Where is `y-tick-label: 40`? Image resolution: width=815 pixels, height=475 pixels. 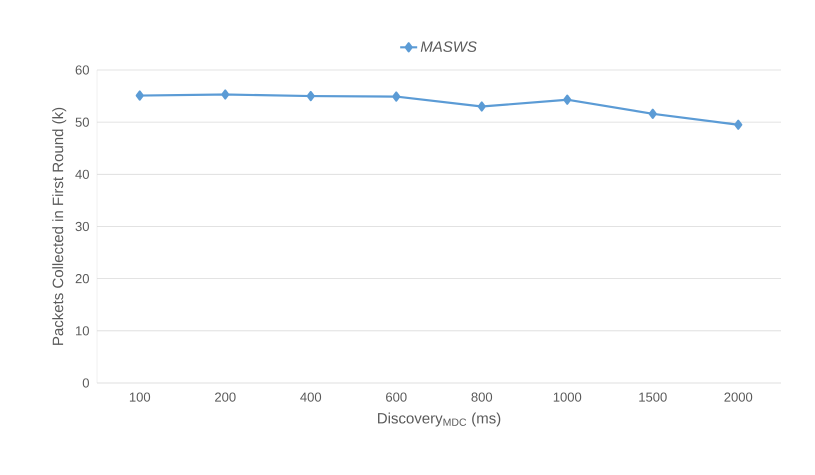
y-tick-label: 40 is located at coordinates (82, 174).